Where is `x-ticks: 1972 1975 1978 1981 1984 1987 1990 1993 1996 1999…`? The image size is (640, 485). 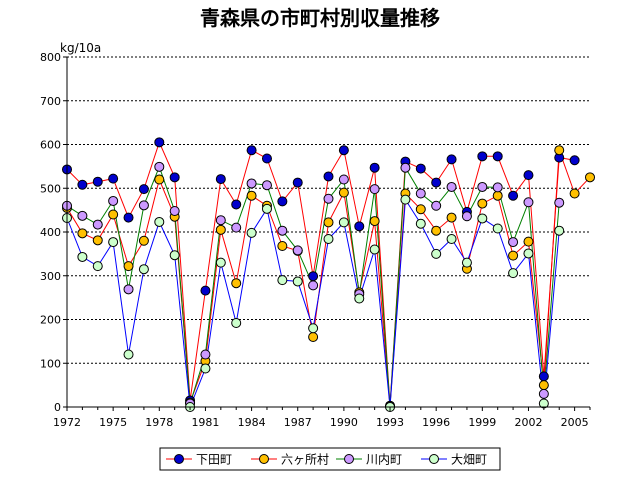 x-ticks: 1972 1975 1978 1981 1984 1987 1990 1993 1996 1999… is located at coordinates (322, 418).